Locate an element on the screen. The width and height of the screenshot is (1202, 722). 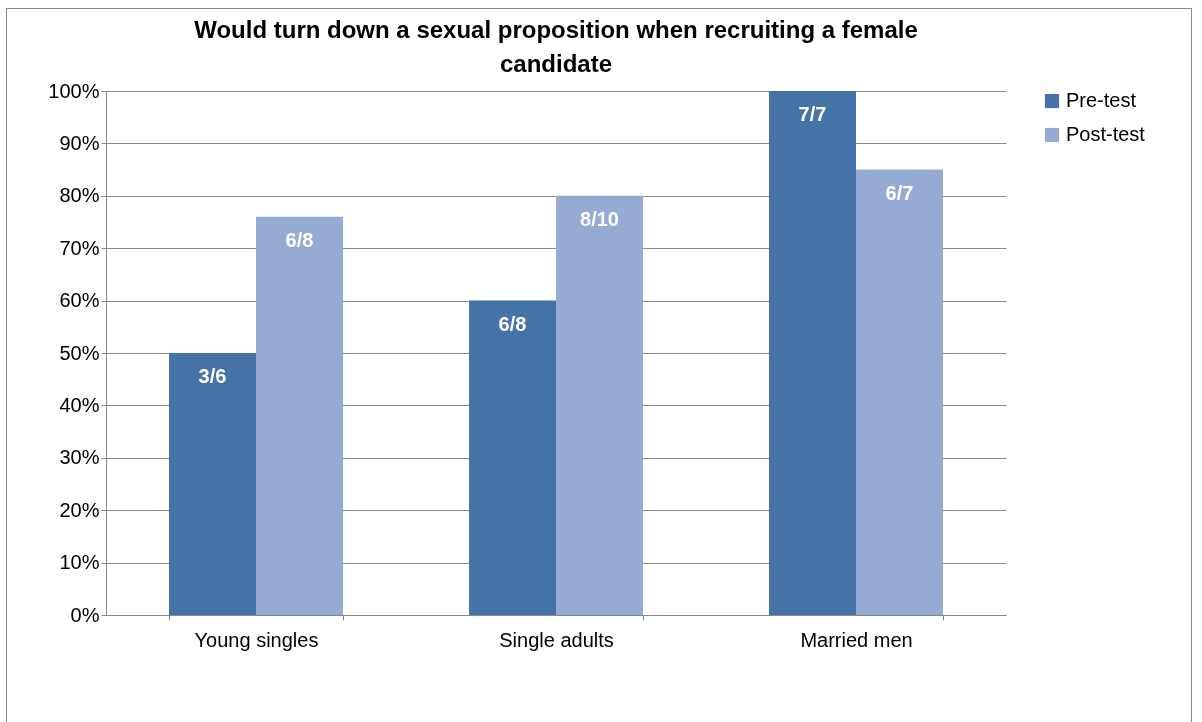
x-tick-label: Young singles is located at coordinates (256, 639).